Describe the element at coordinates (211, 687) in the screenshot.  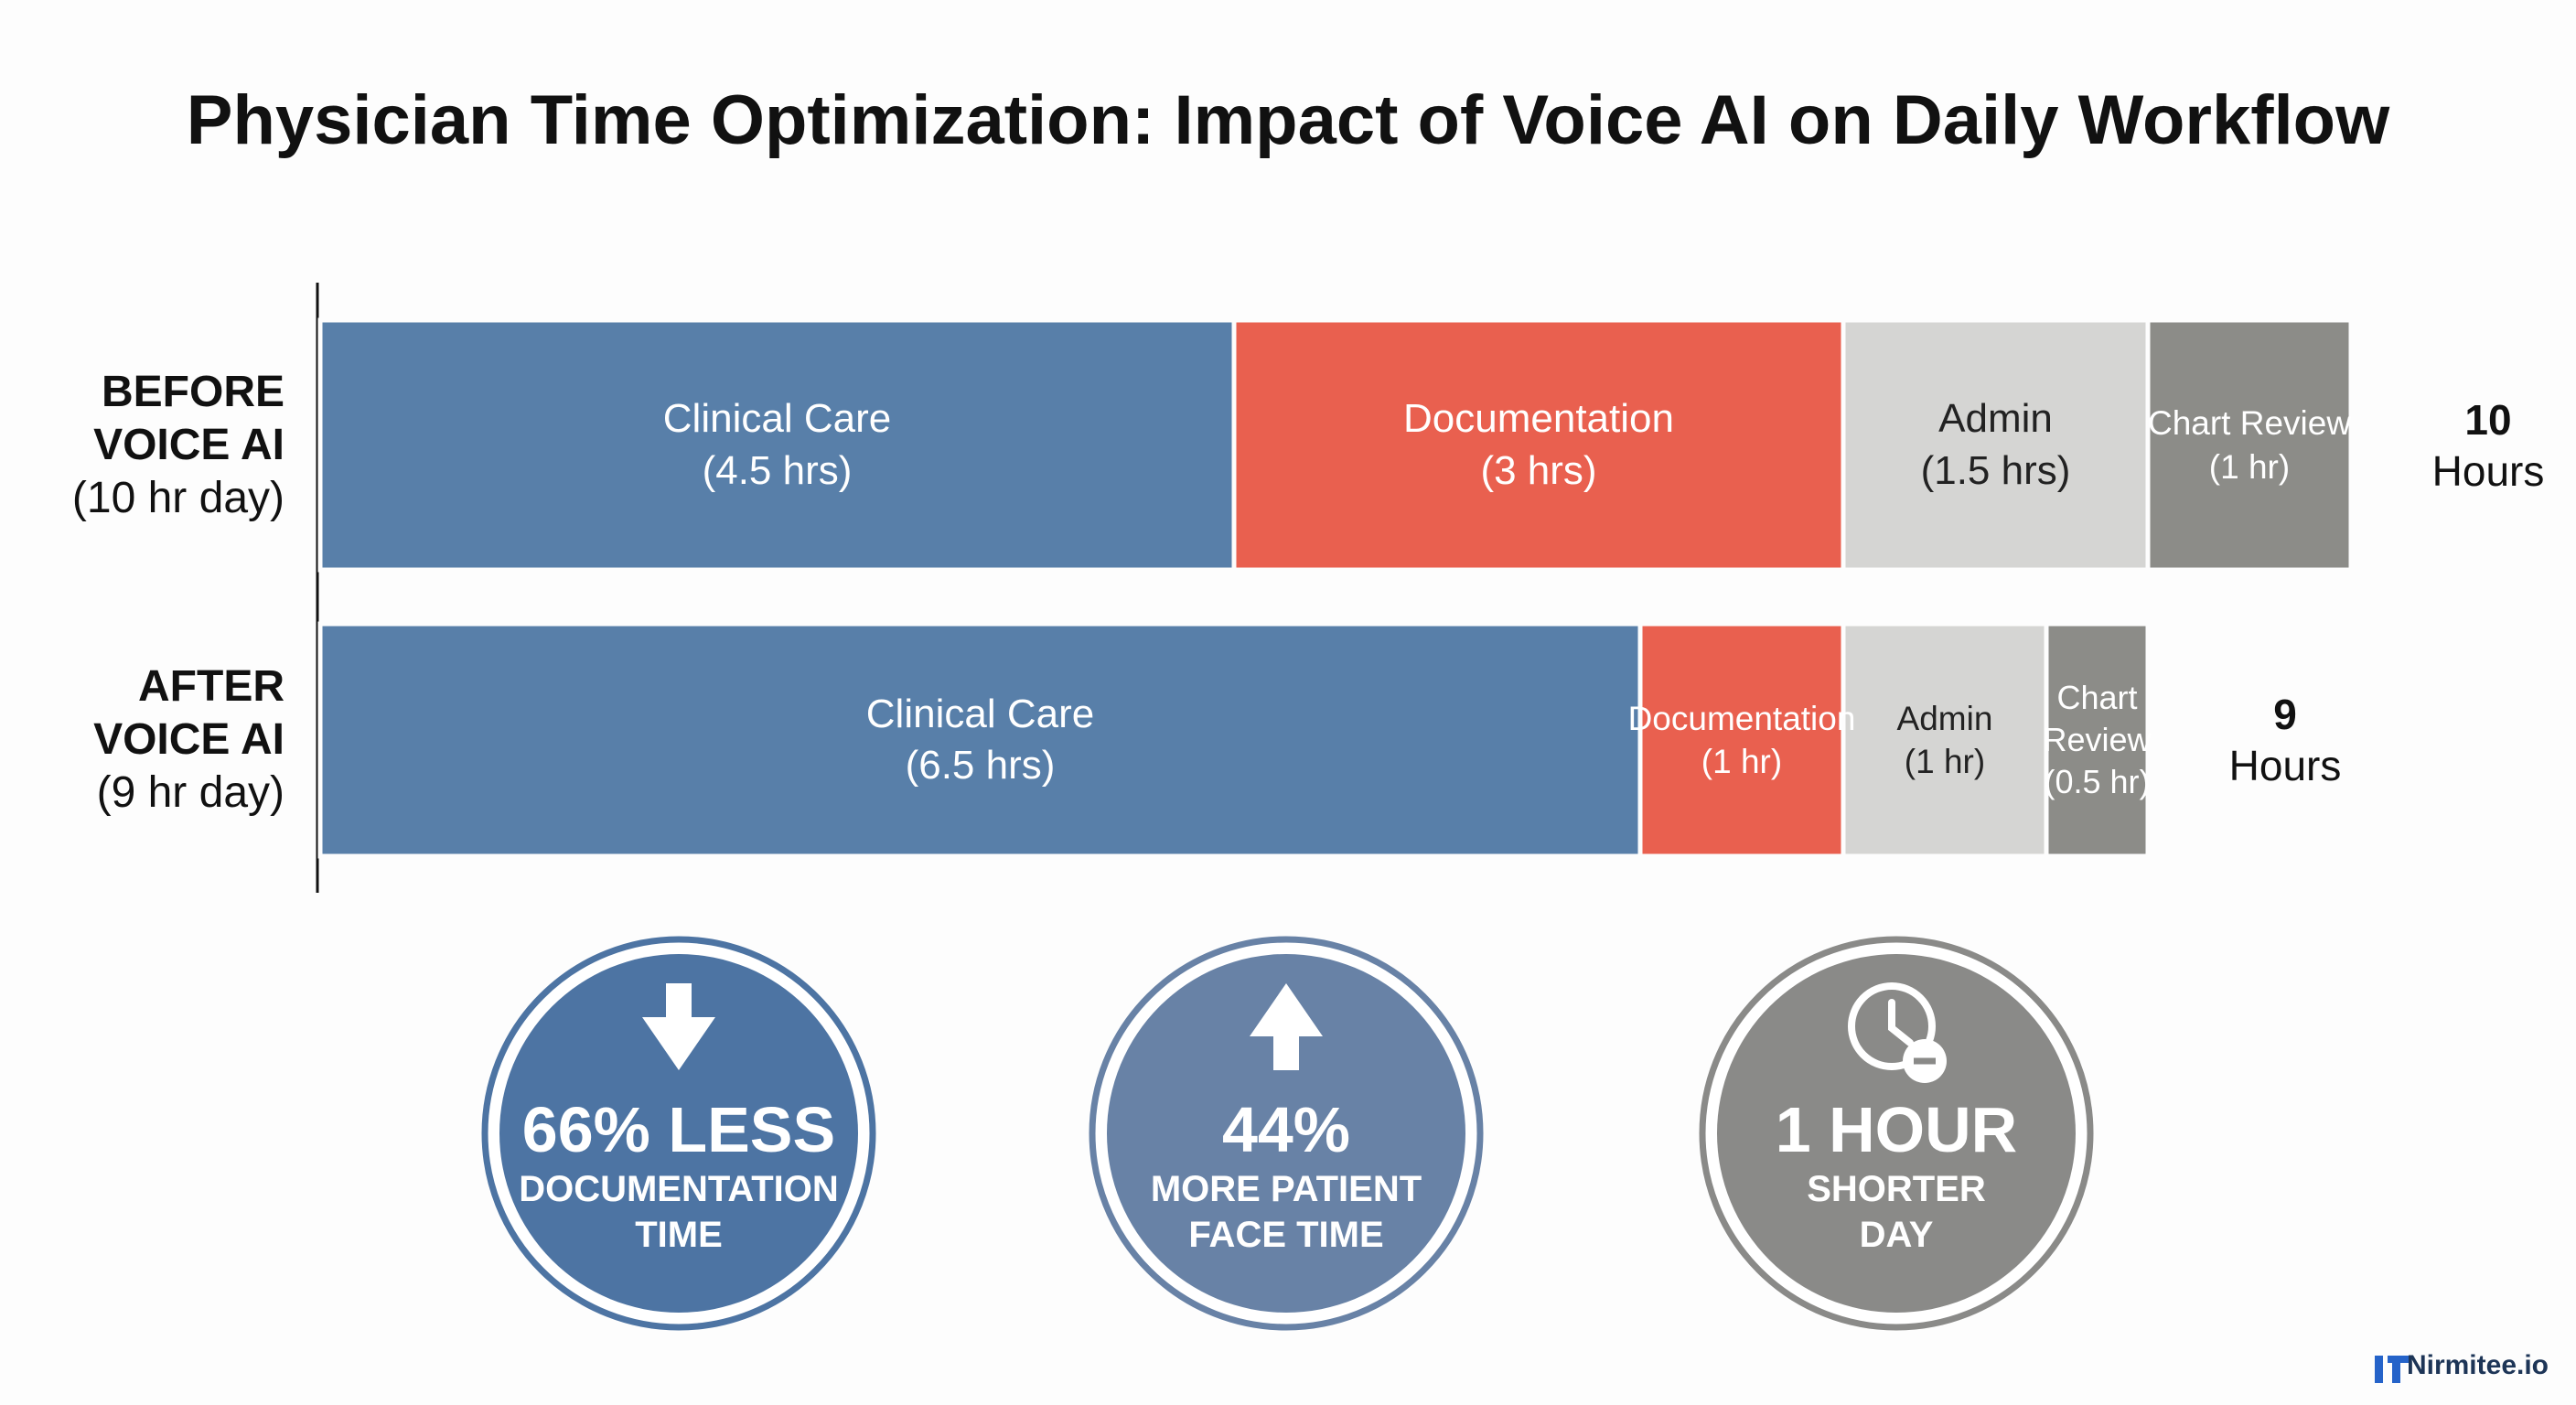
I see `category-line: AFTER` at that location.